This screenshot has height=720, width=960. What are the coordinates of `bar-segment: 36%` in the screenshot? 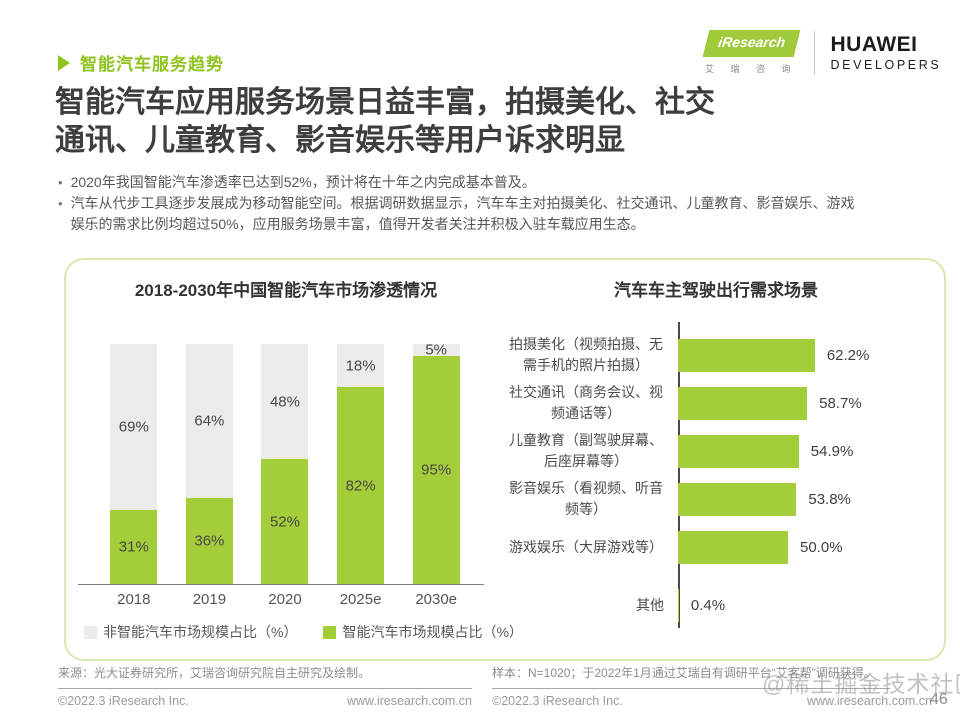 It's located at (209, 540).